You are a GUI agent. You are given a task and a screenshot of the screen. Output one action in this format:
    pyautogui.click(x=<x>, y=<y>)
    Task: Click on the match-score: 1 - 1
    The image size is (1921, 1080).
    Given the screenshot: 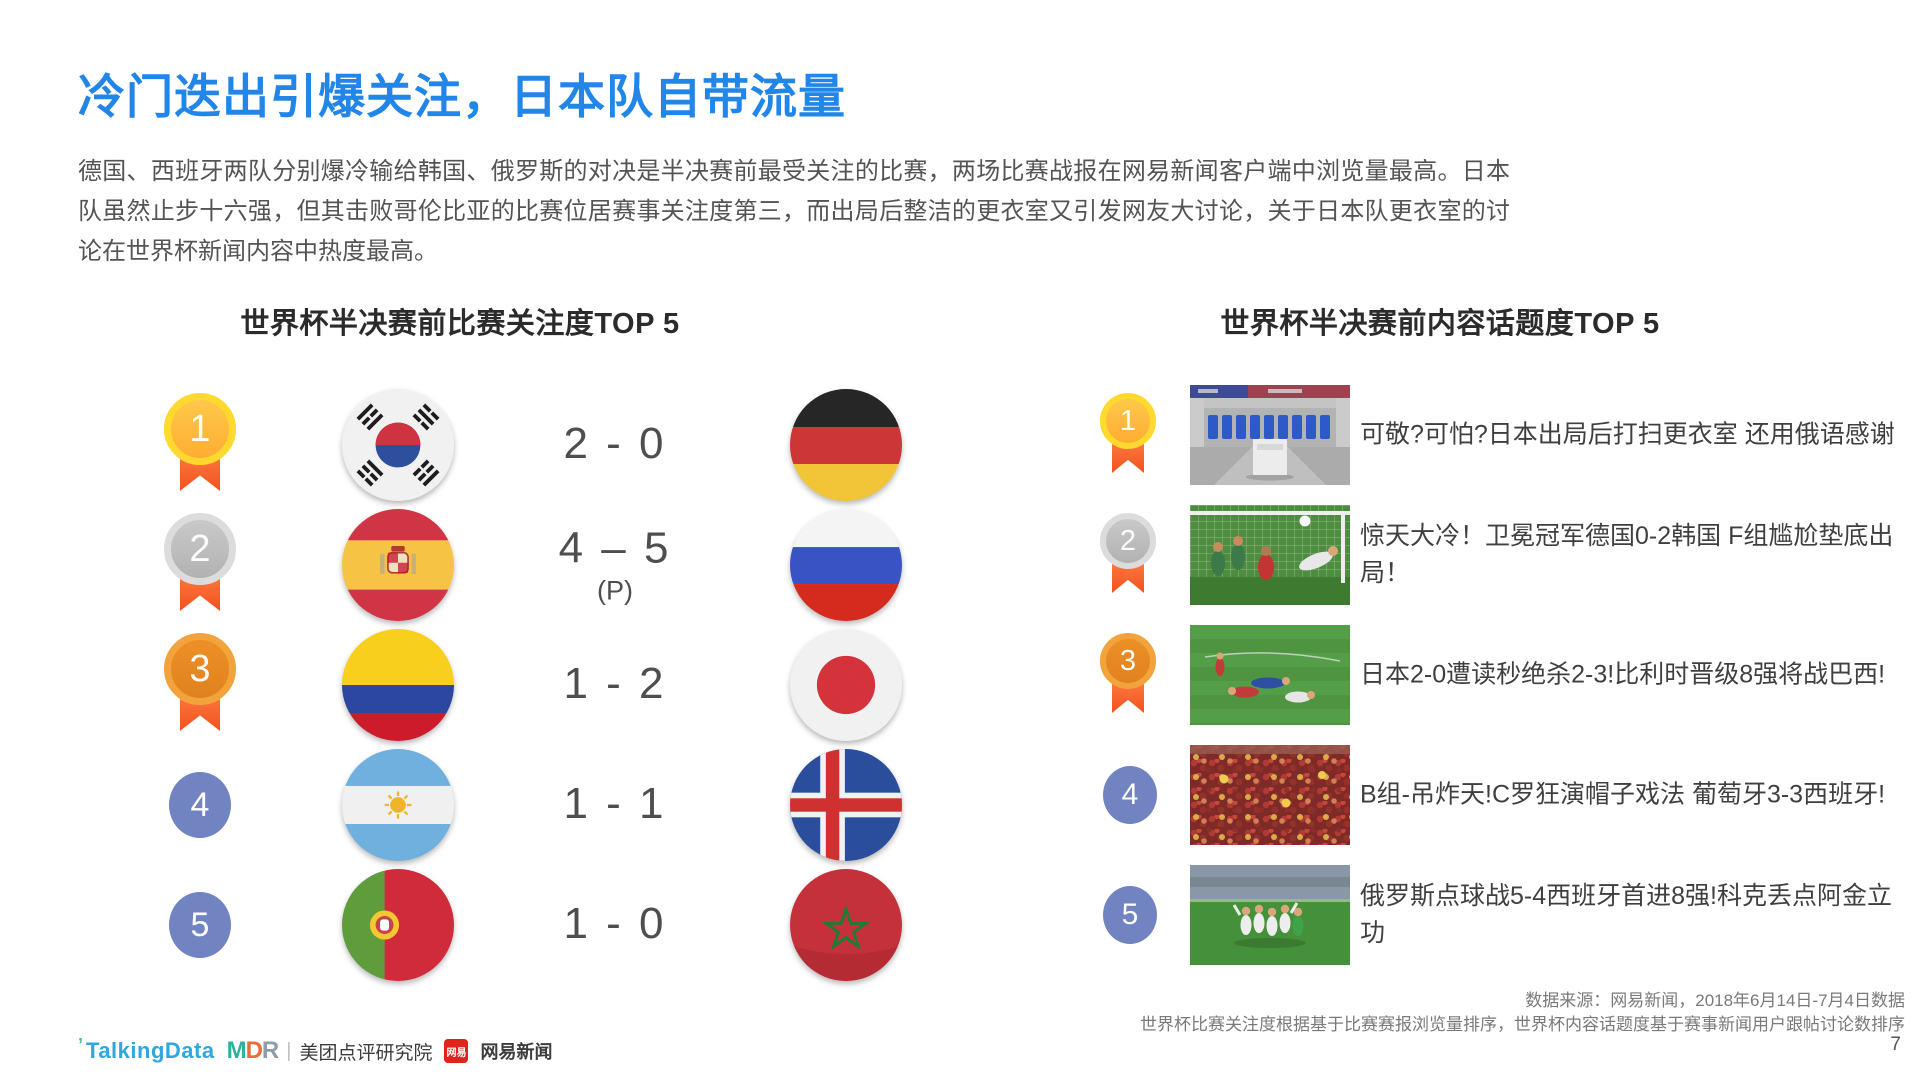 What is the action you would take?
    pyautogui.click(x=615, y=805)
    